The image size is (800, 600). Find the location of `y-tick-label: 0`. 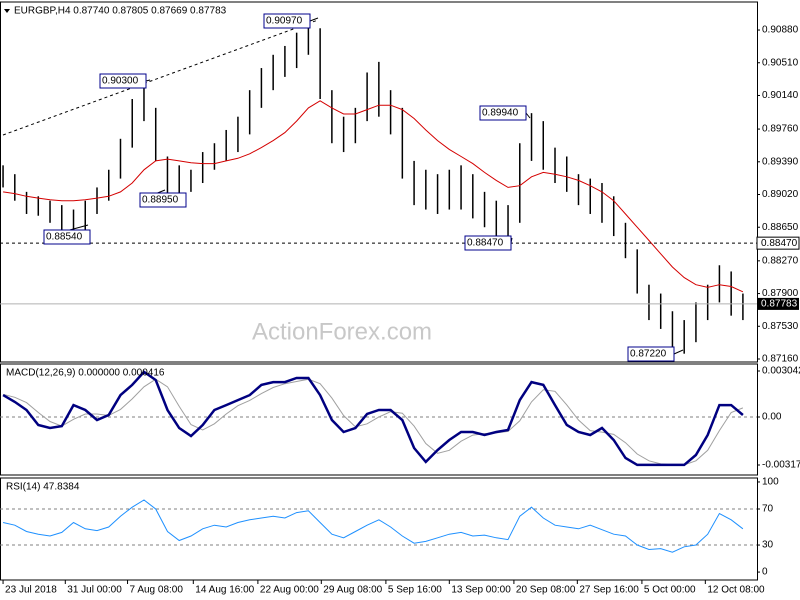

y-tick-label: 0 is located at coordinates (765, 572).